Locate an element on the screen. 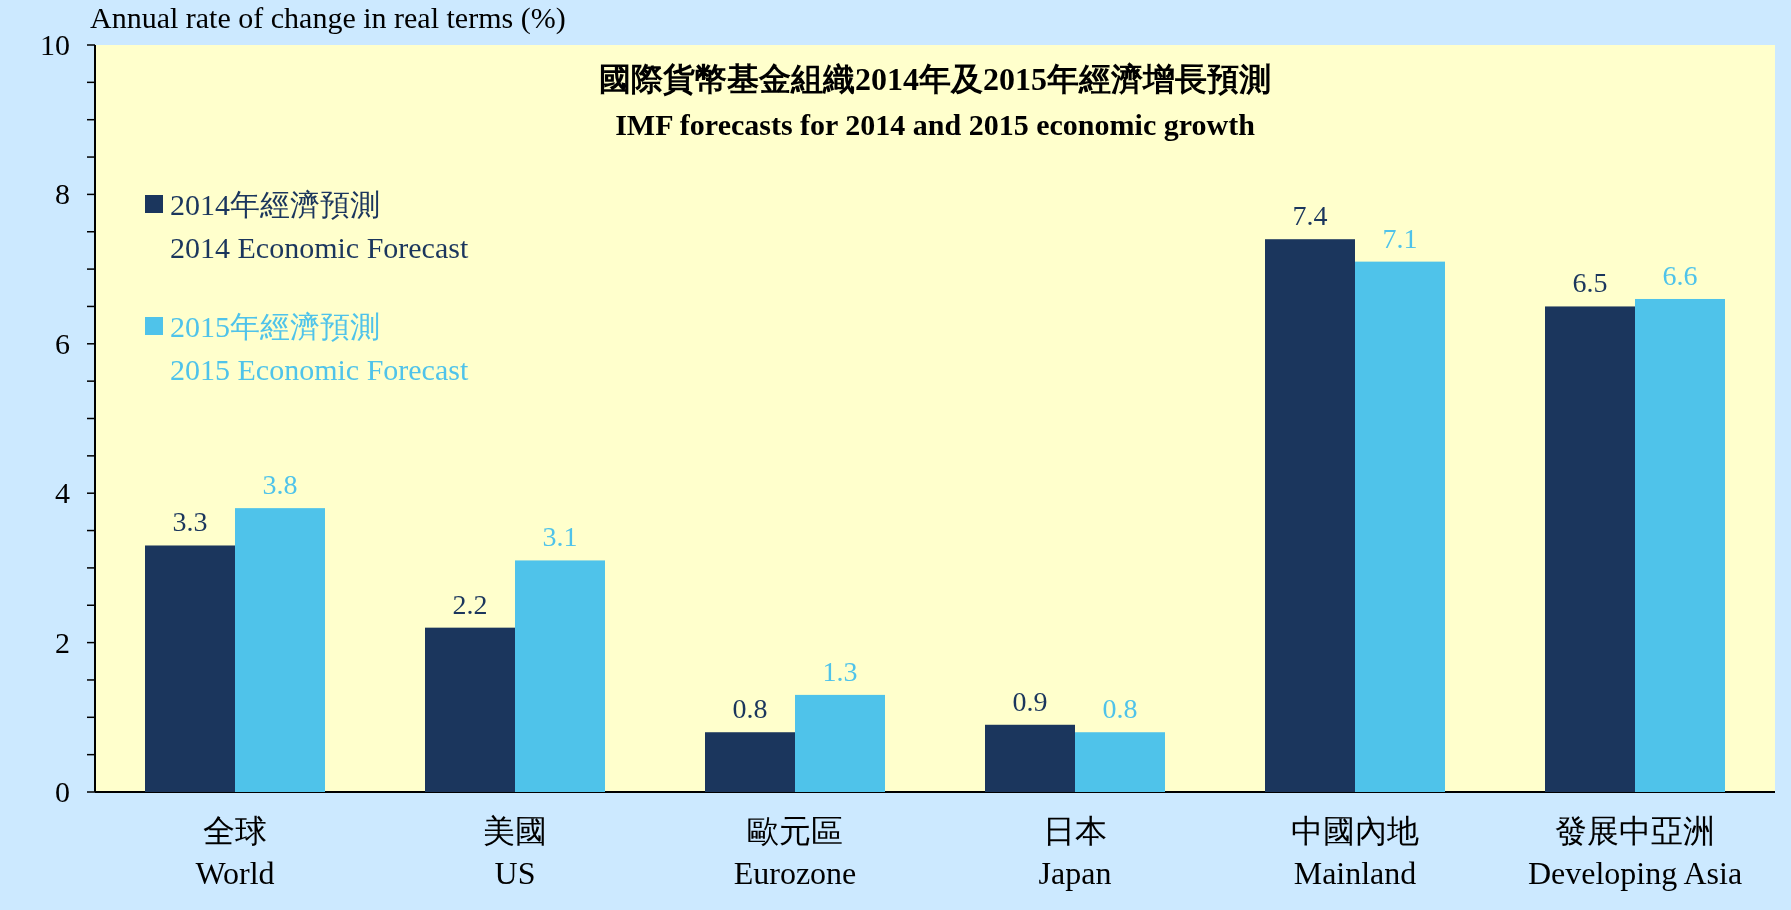  x-tick-label: 中國內地 Mainland is located at coordinates (1355, 852).